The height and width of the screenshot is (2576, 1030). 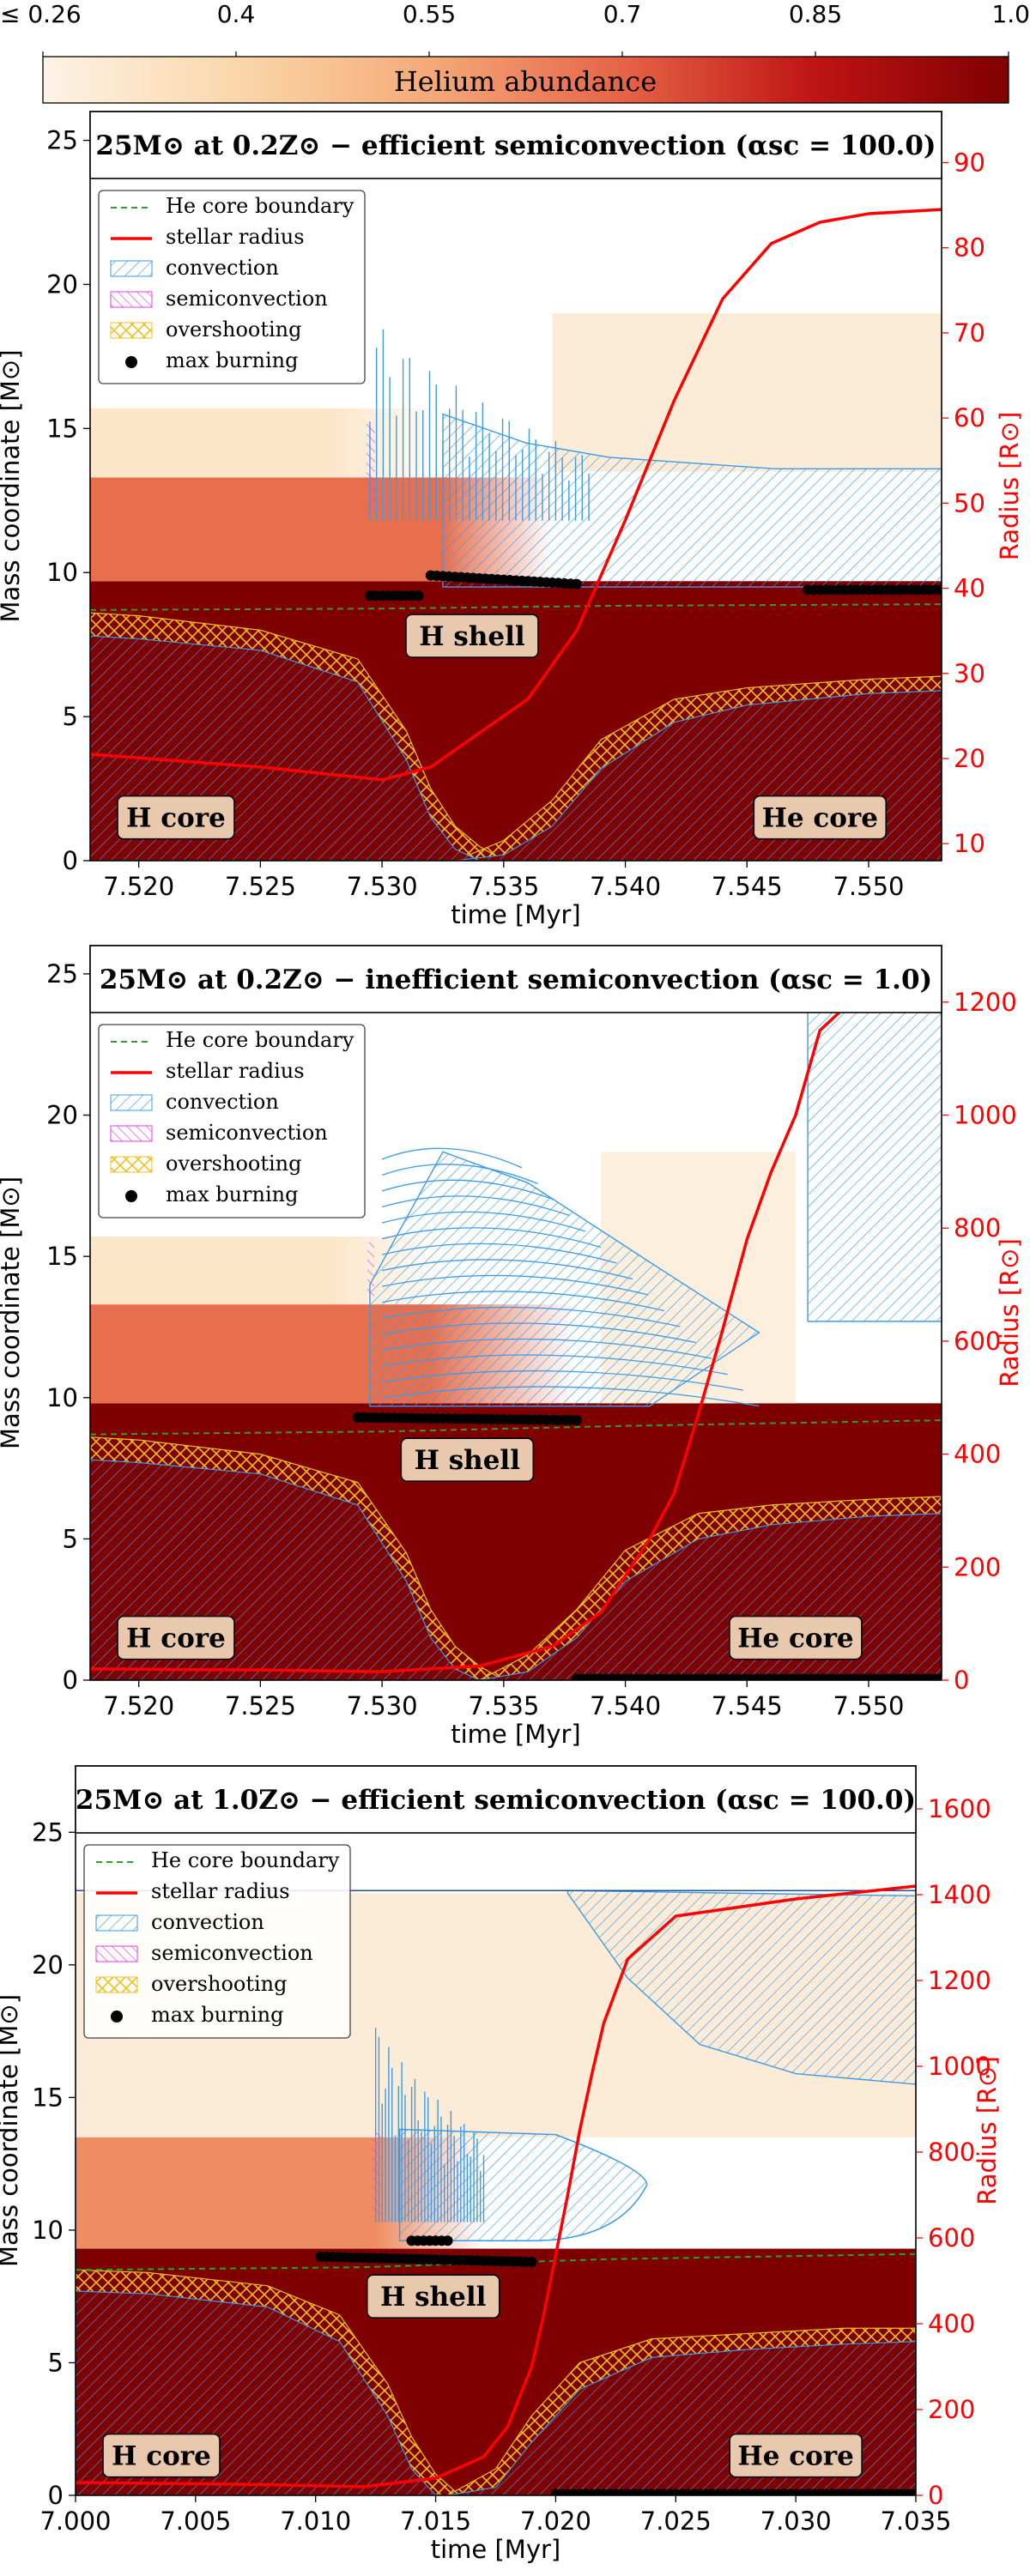 What do you see at coordinates (915, 2521) in the screenshot?
I see `x-tick-label: 7.035` at bounding box center [915, 2521].